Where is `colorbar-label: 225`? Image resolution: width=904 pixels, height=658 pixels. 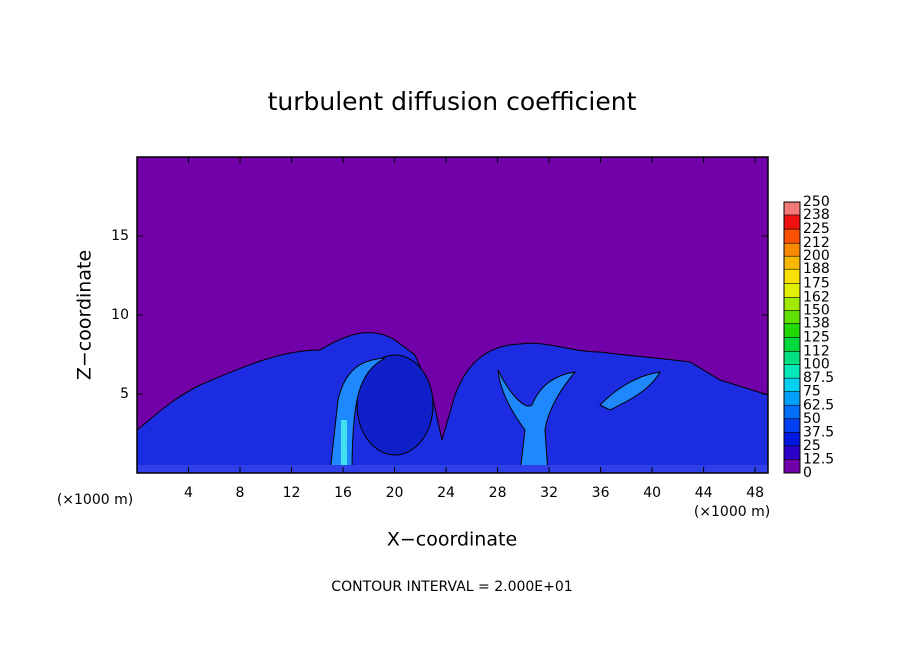
colorbar-label: 225 is located at coordinates (816, 229).